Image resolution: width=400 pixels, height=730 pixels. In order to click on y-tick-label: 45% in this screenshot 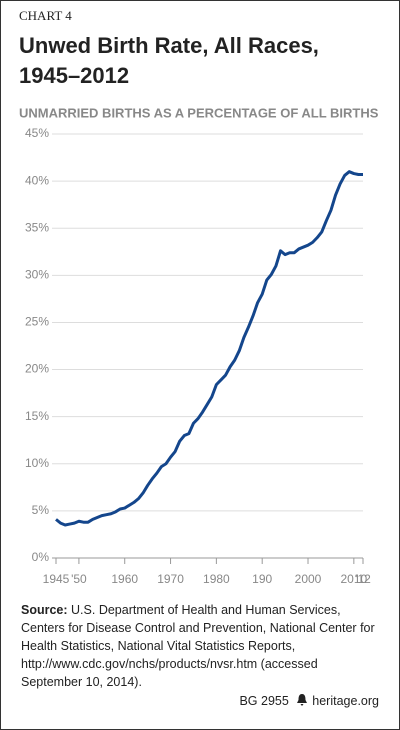, I will do `click(37, 133)`.